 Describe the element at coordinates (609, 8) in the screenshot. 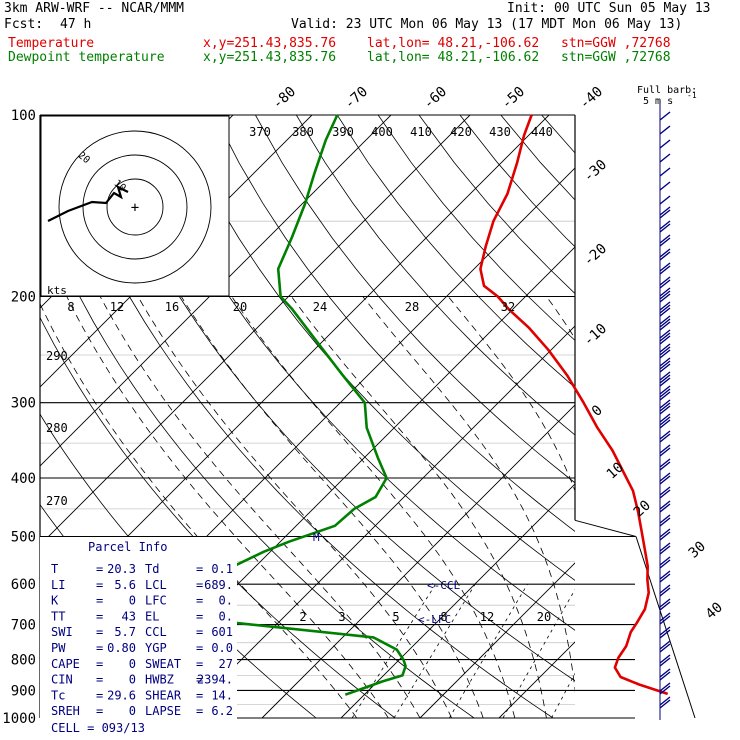

I see `init-time: Init: 00 UTC Sun 05 May 13` at that location.